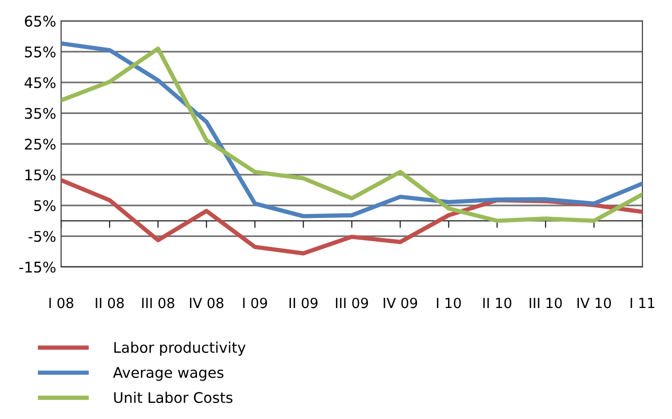 The height and width of the screenshot is (419, 672). Describe the element at coordinates (40, 21) in the screenshot. I see `y-tick-label: 65%` at that location.